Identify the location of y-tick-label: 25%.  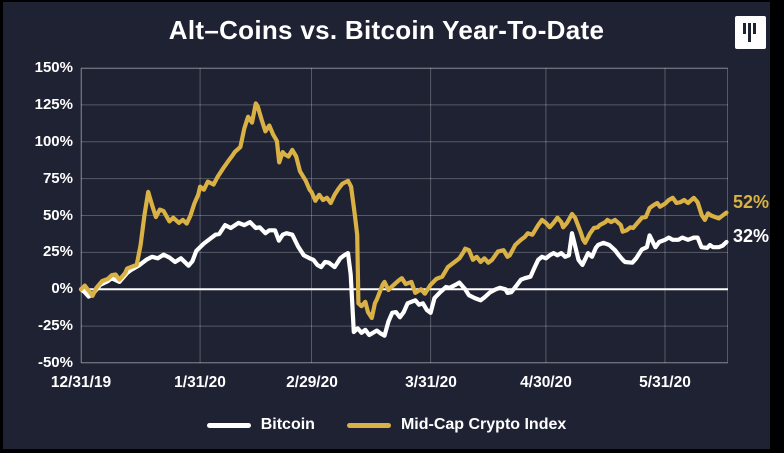
(57, 251).